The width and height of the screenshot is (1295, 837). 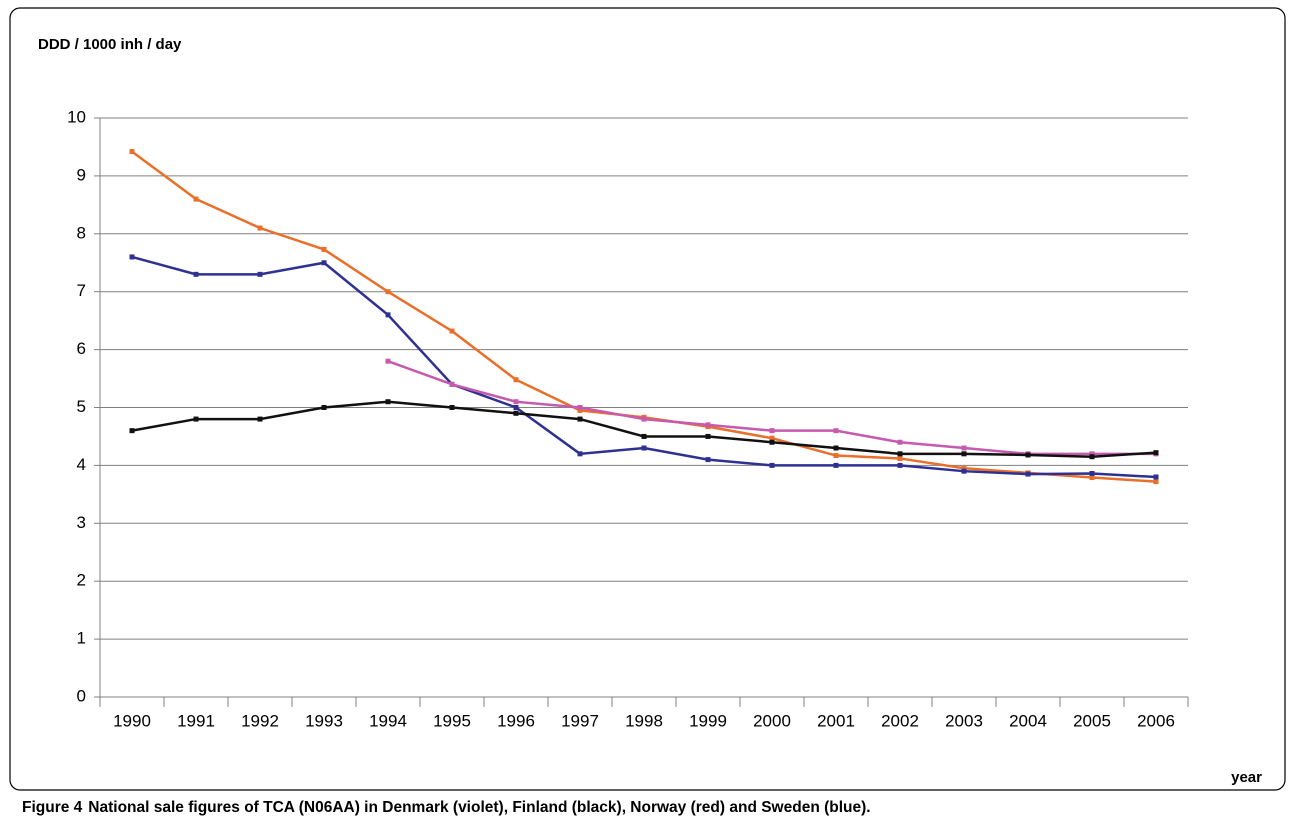 I want to click on x-tick-label: 1993, so click(x=324, y=720).